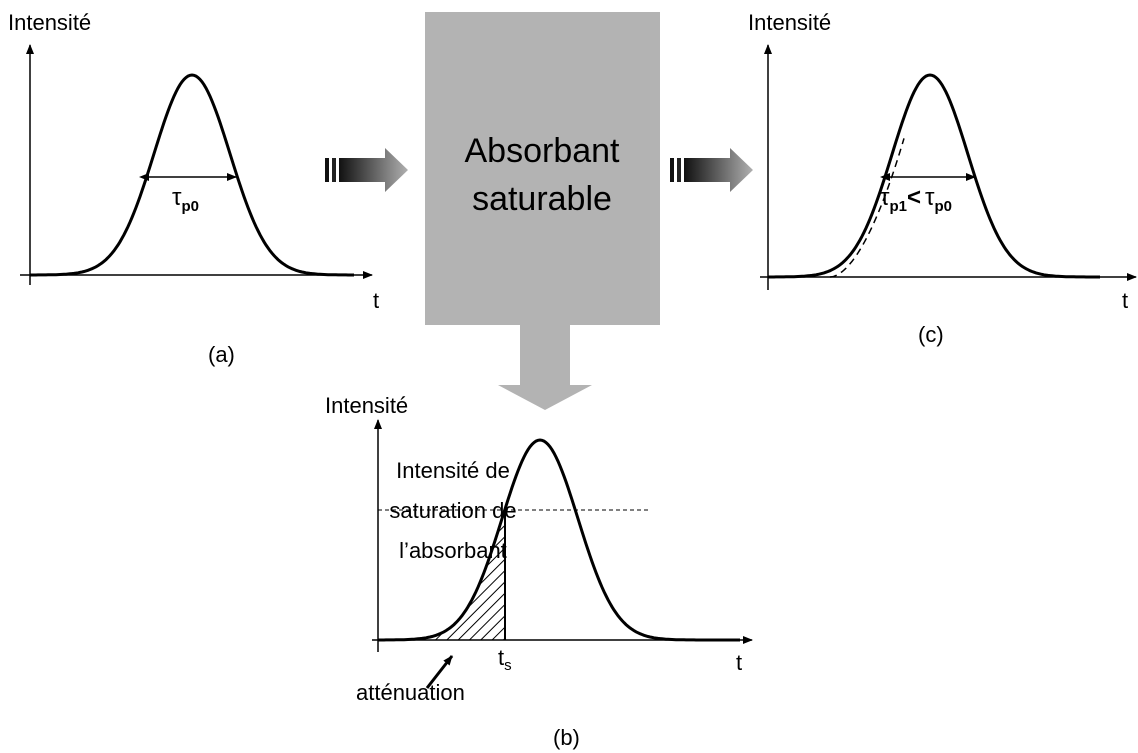 This screenshot has width=1138, height=753. Describe the element at coordinates (505, 659) in the screenshot. I see `ts-label: ts` at that location.